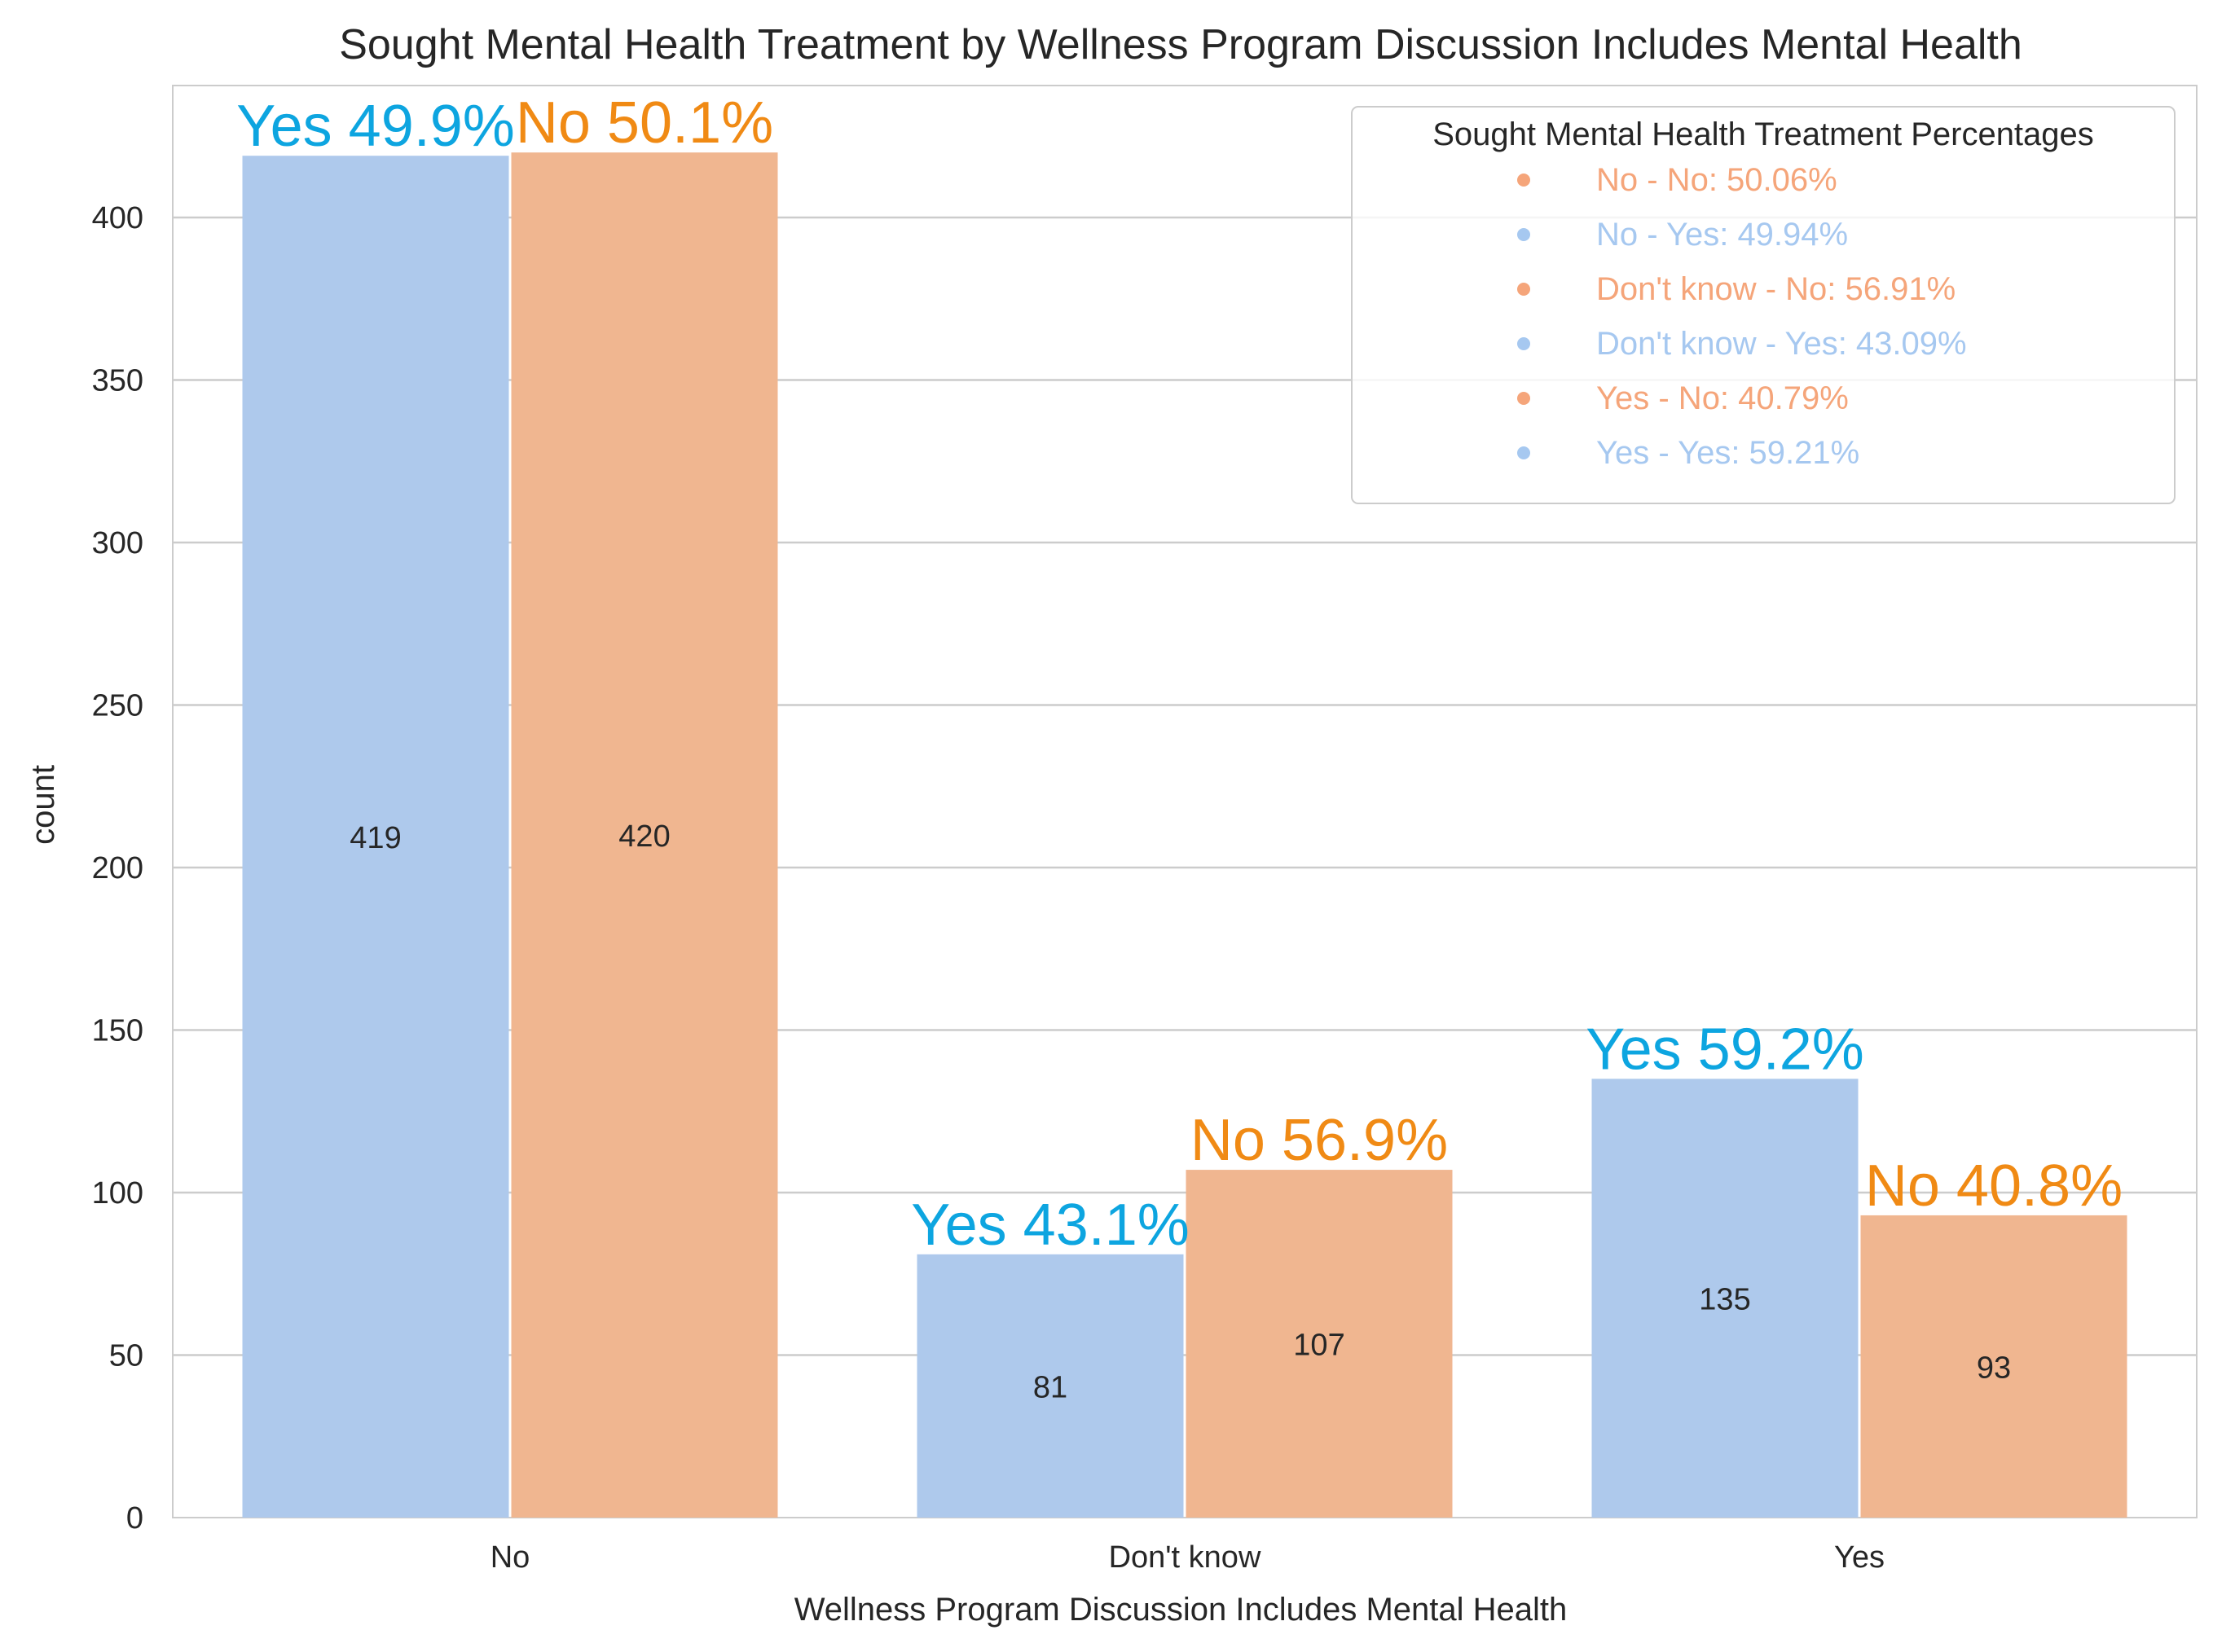 The height and width of the screenshot is (1652, 2213). What do you see at coordinates (1722, 235) in the screenshot?
I see `legend-entry-label: No - Yes: 49.94%` at bounding box center [1722, 235].